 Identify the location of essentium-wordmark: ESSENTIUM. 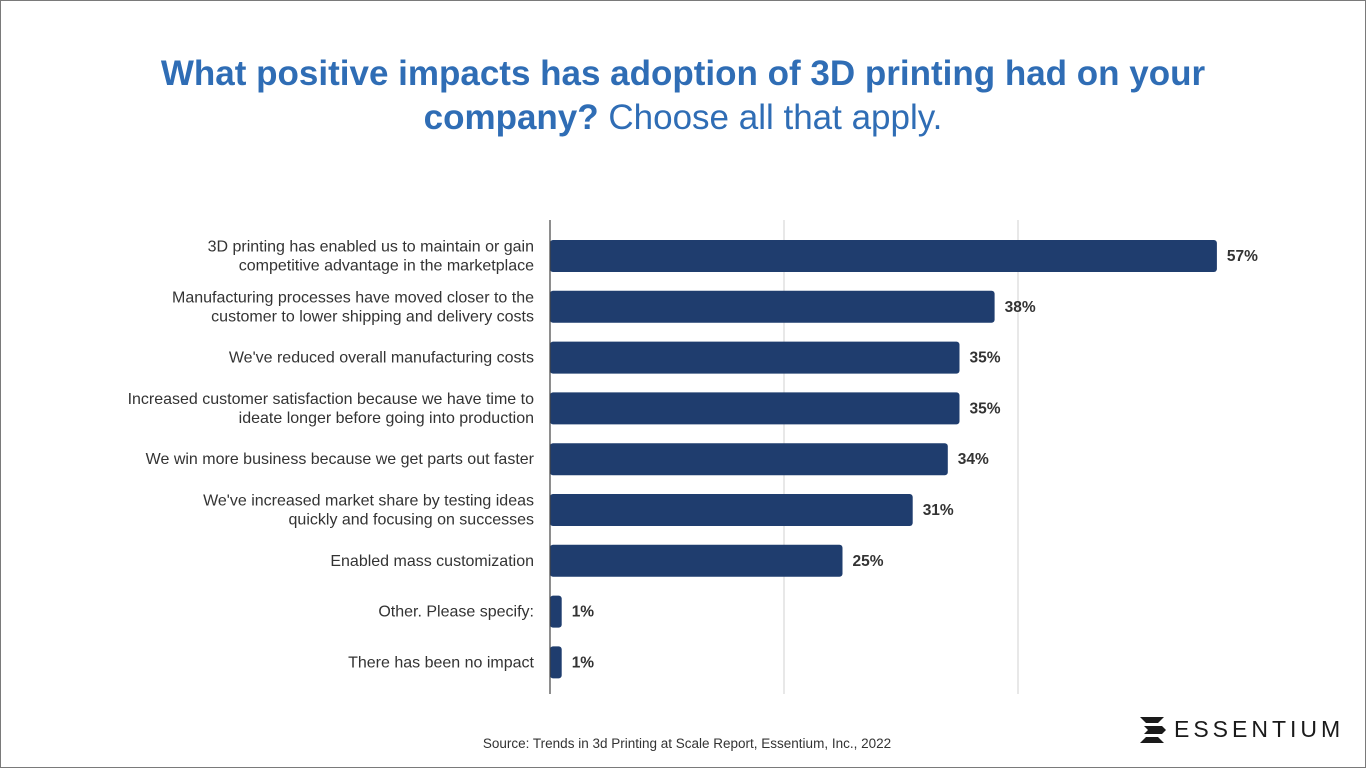
(1259, 729).